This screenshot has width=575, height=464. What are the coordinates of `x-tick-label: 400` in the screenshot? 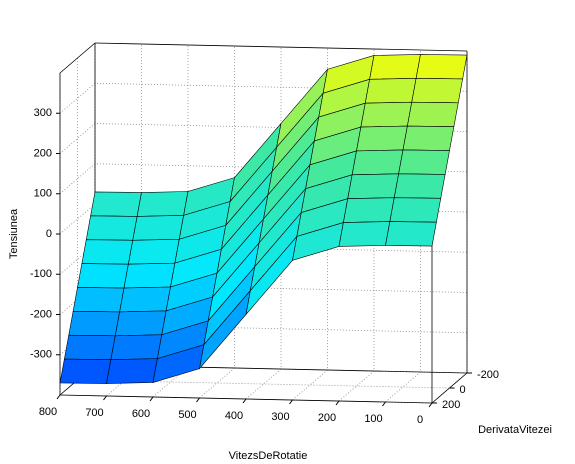 It's located at (234, 416).